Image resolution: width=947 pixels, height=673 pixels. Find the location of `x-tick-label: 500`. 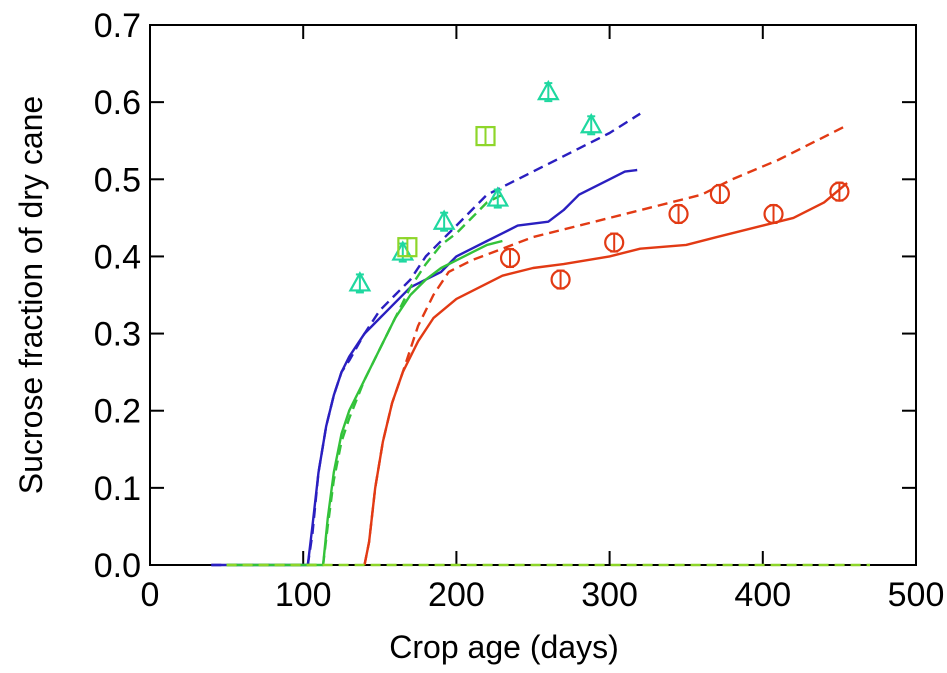

x-tick-label: 500 is located at coordinates (916, 595).